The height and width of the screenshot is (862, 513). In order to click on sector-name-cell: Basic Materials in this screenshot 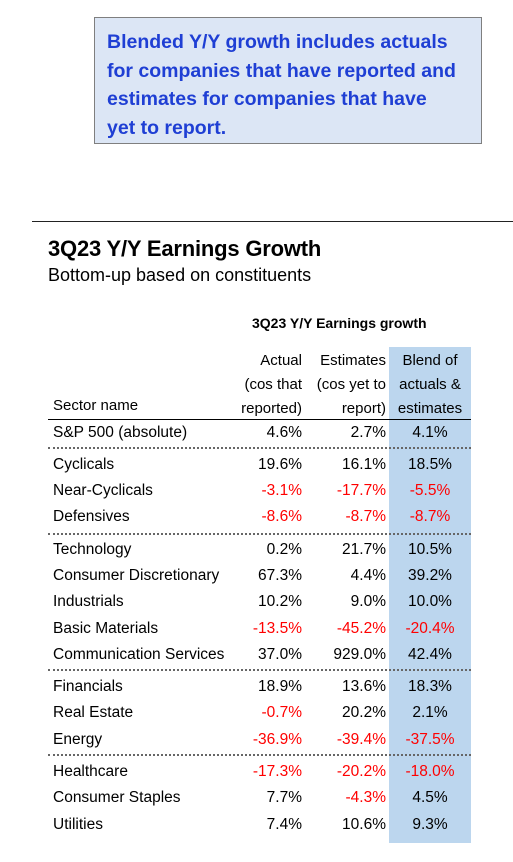, I will do `click(106, 628)`.